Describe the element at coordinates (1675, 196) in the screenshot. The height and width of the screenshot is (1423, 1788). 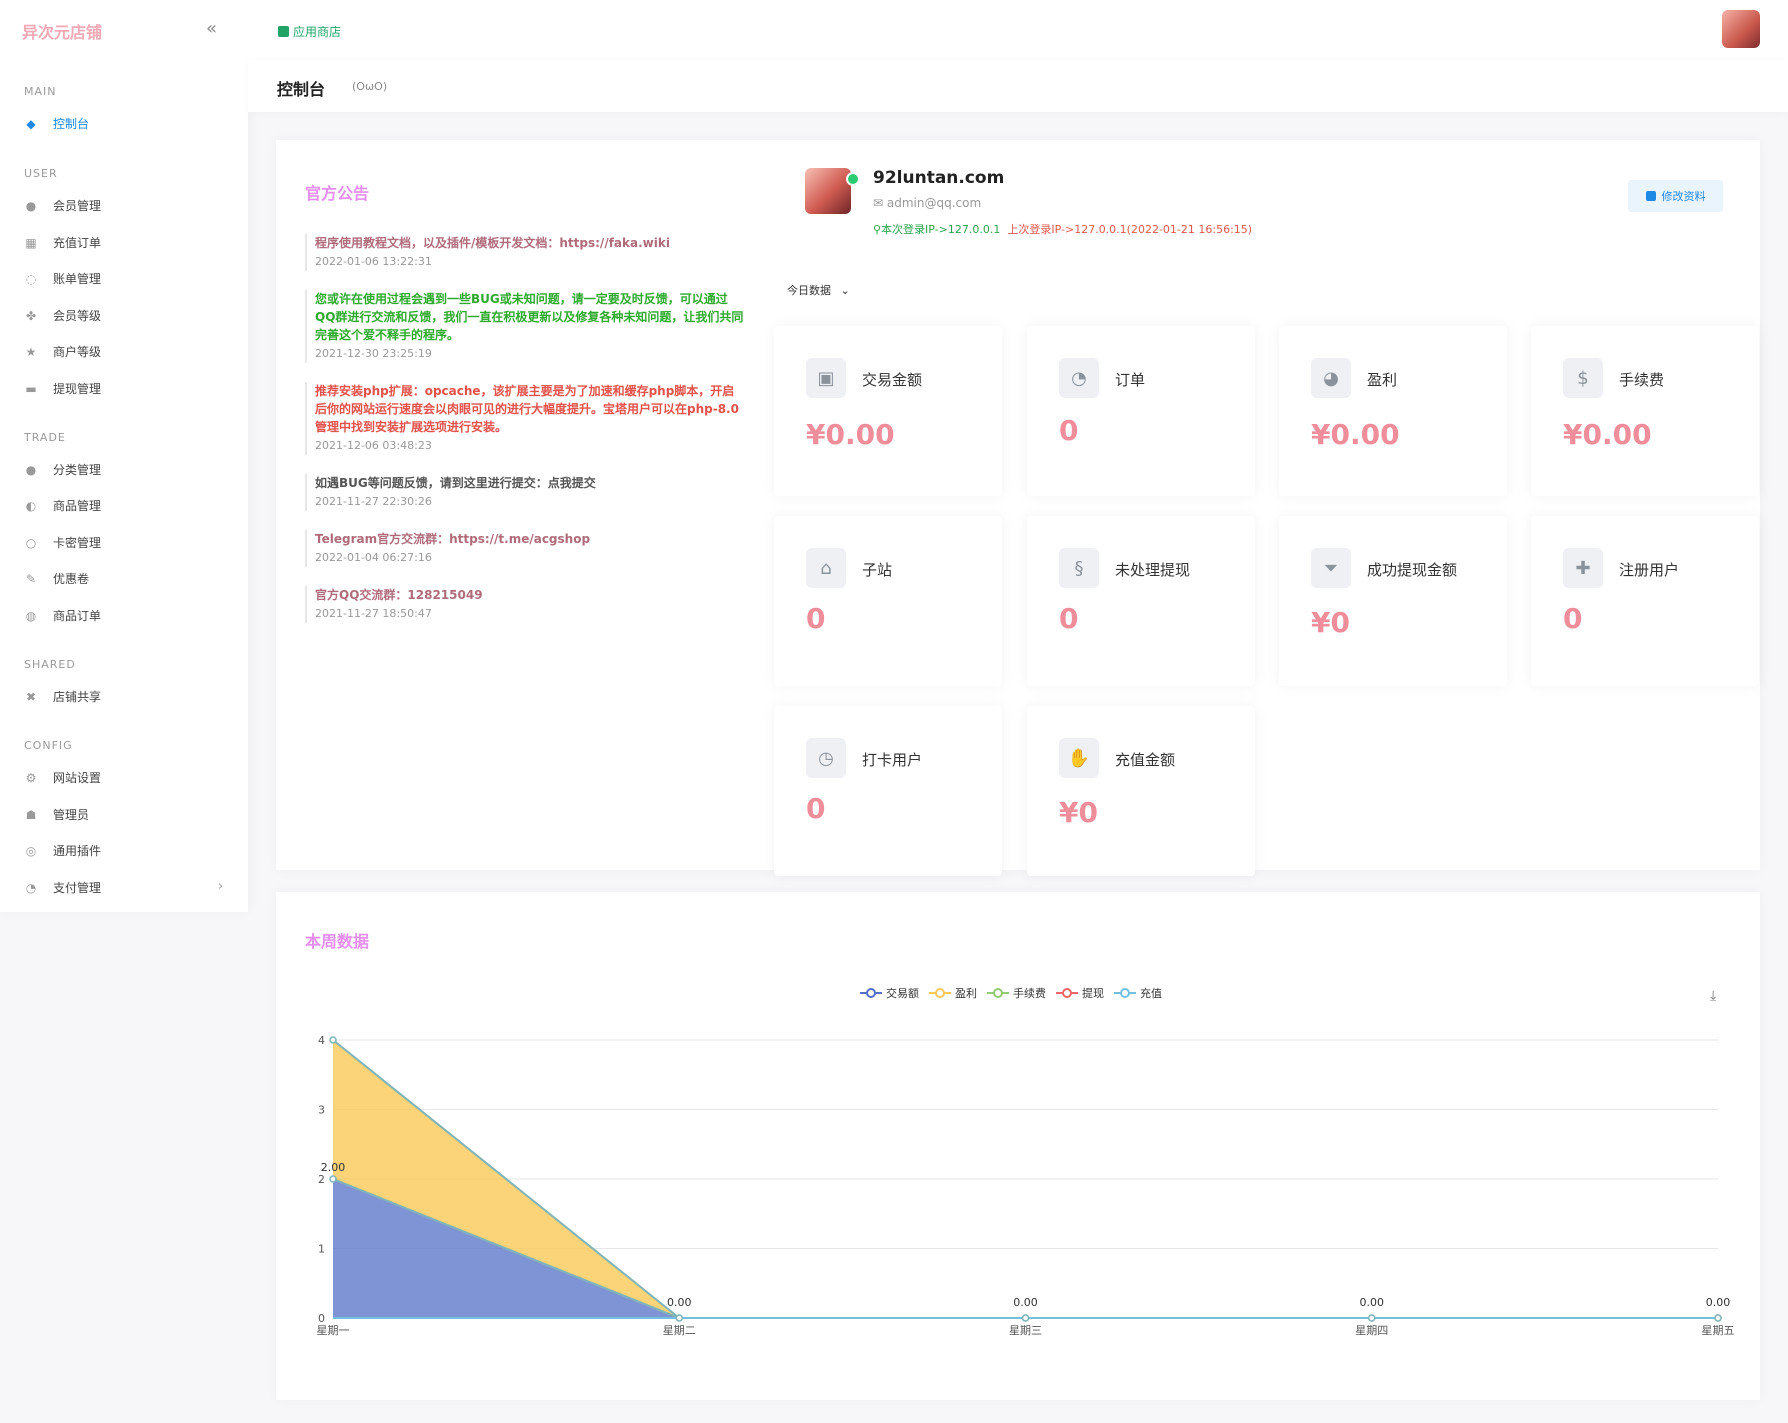
I see `edit-profile-button: 修改资料` at that location.